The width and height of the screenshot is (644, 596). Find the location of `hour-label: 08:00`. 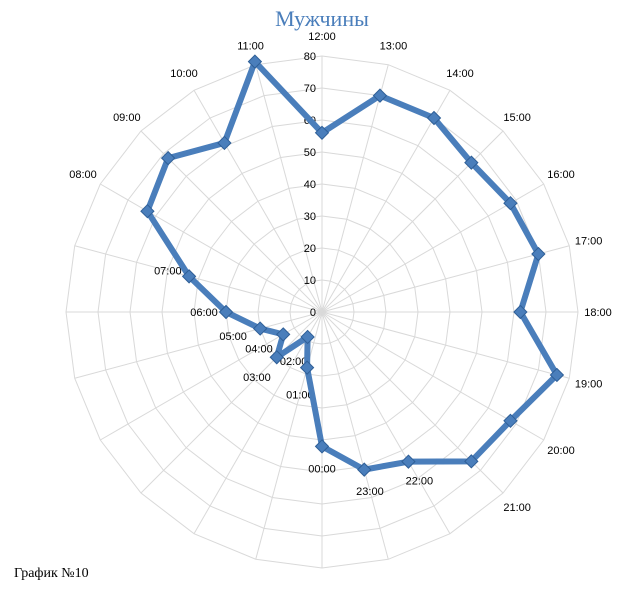

hour-label: 08:00 is located at coordinates (83, 175).